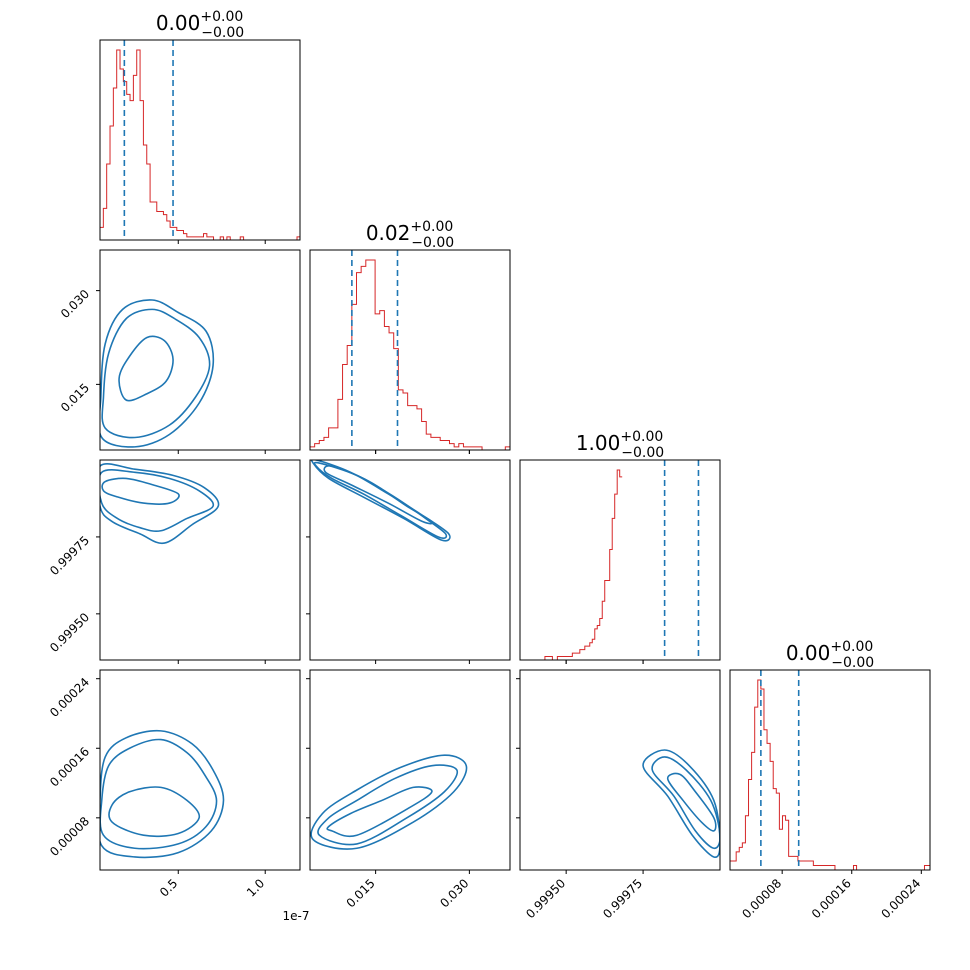 This screenshot has width=970, height=970. What do you see at coordinates (831, 898) in the screenshot?
I see `x-tick-label-3-1: 0.00016` at bounding box center [831, 898].